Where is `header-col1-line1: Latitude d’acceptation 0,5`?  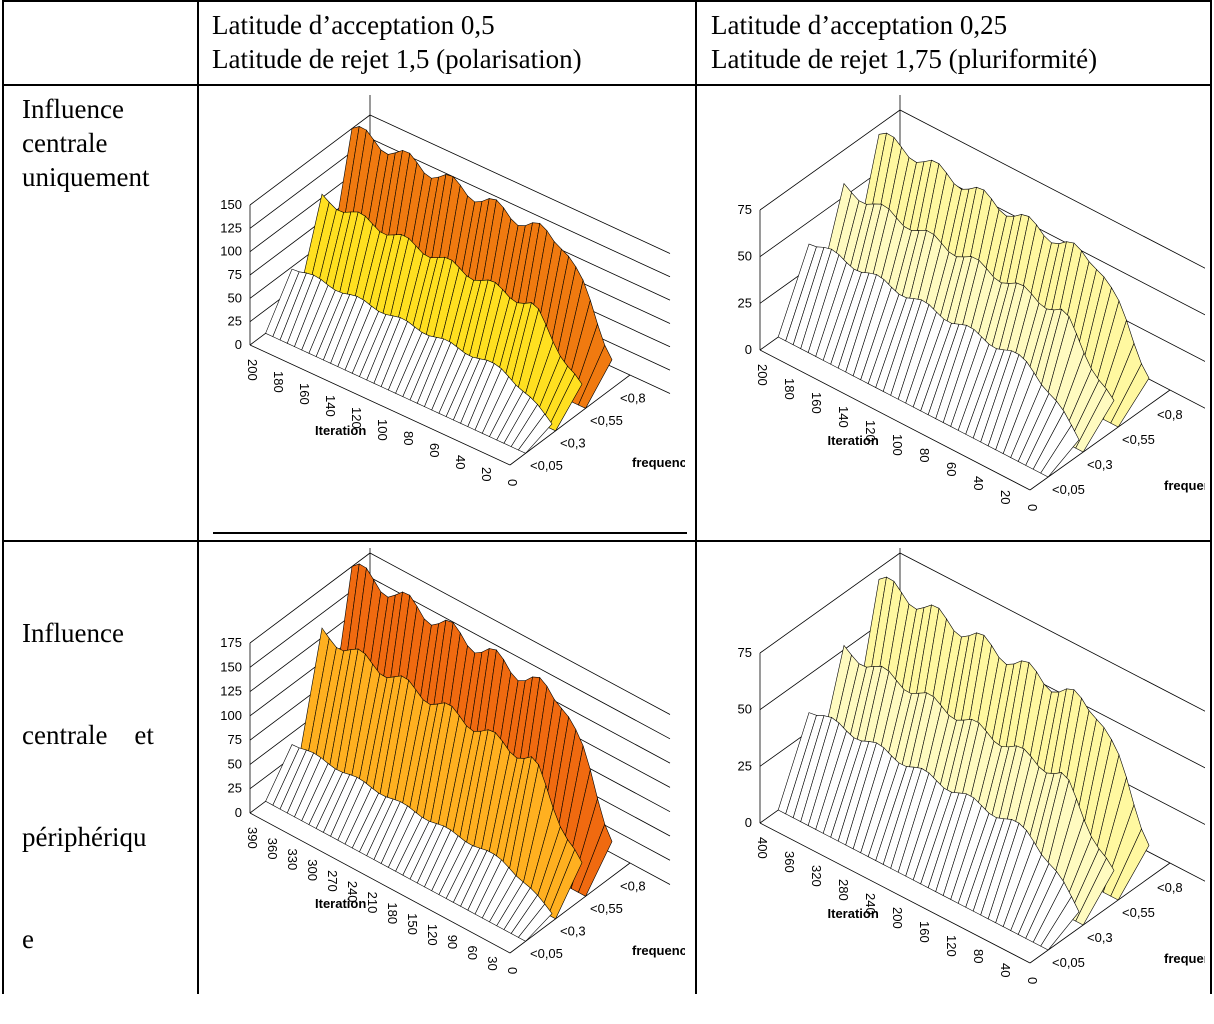
header-col1-line1: Latitude d’acceptation 0,5 is located at coordinates (353, 25).